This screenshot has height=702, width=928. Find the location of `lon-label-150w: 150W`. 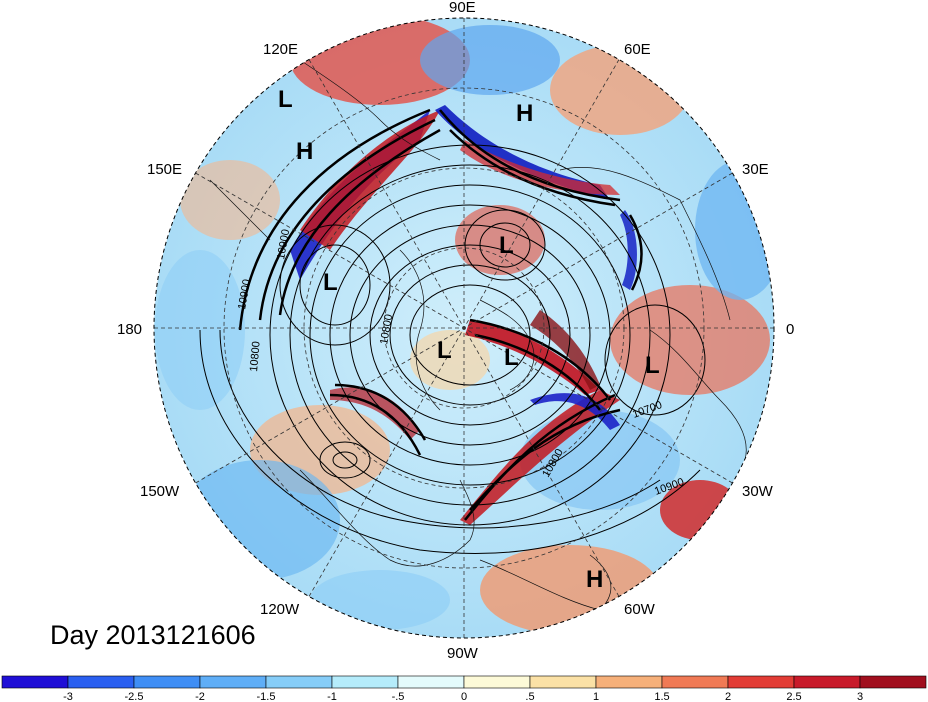

lon-label-150w: 150W is located at coordinates (160, 491).